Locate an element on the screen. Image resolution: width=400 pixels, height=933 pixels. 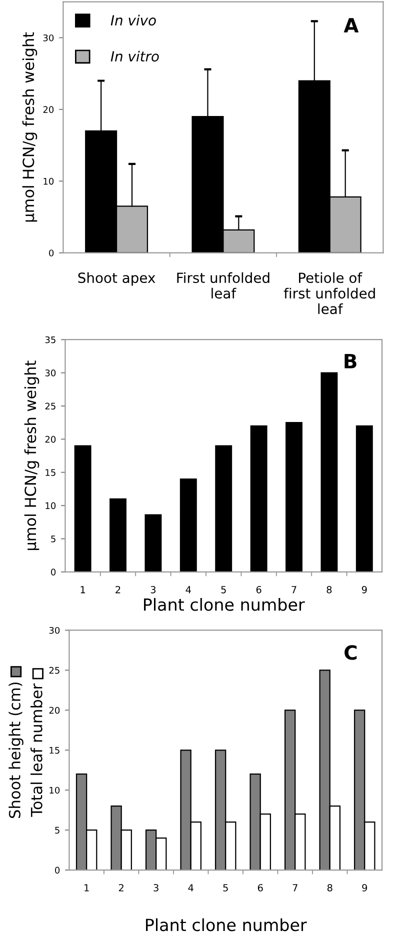
y-tick-label: 35 is located at coordinates (50, 340).